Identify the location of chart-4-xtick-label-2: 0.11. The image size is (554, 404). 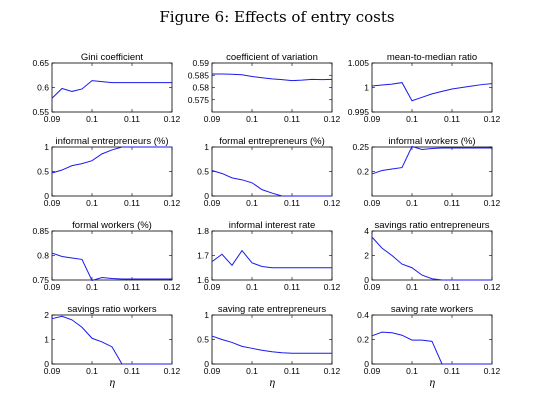
(292, 203).